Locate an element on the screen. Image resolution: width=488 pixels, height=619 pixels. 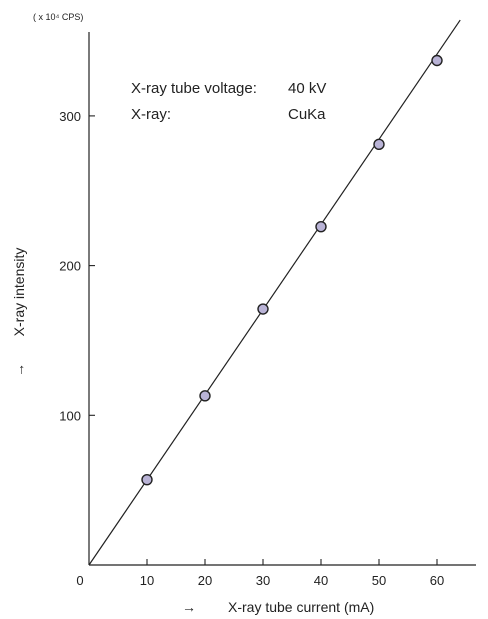
annotation-xray-value: CuKa is located at coordinates (307, 114).